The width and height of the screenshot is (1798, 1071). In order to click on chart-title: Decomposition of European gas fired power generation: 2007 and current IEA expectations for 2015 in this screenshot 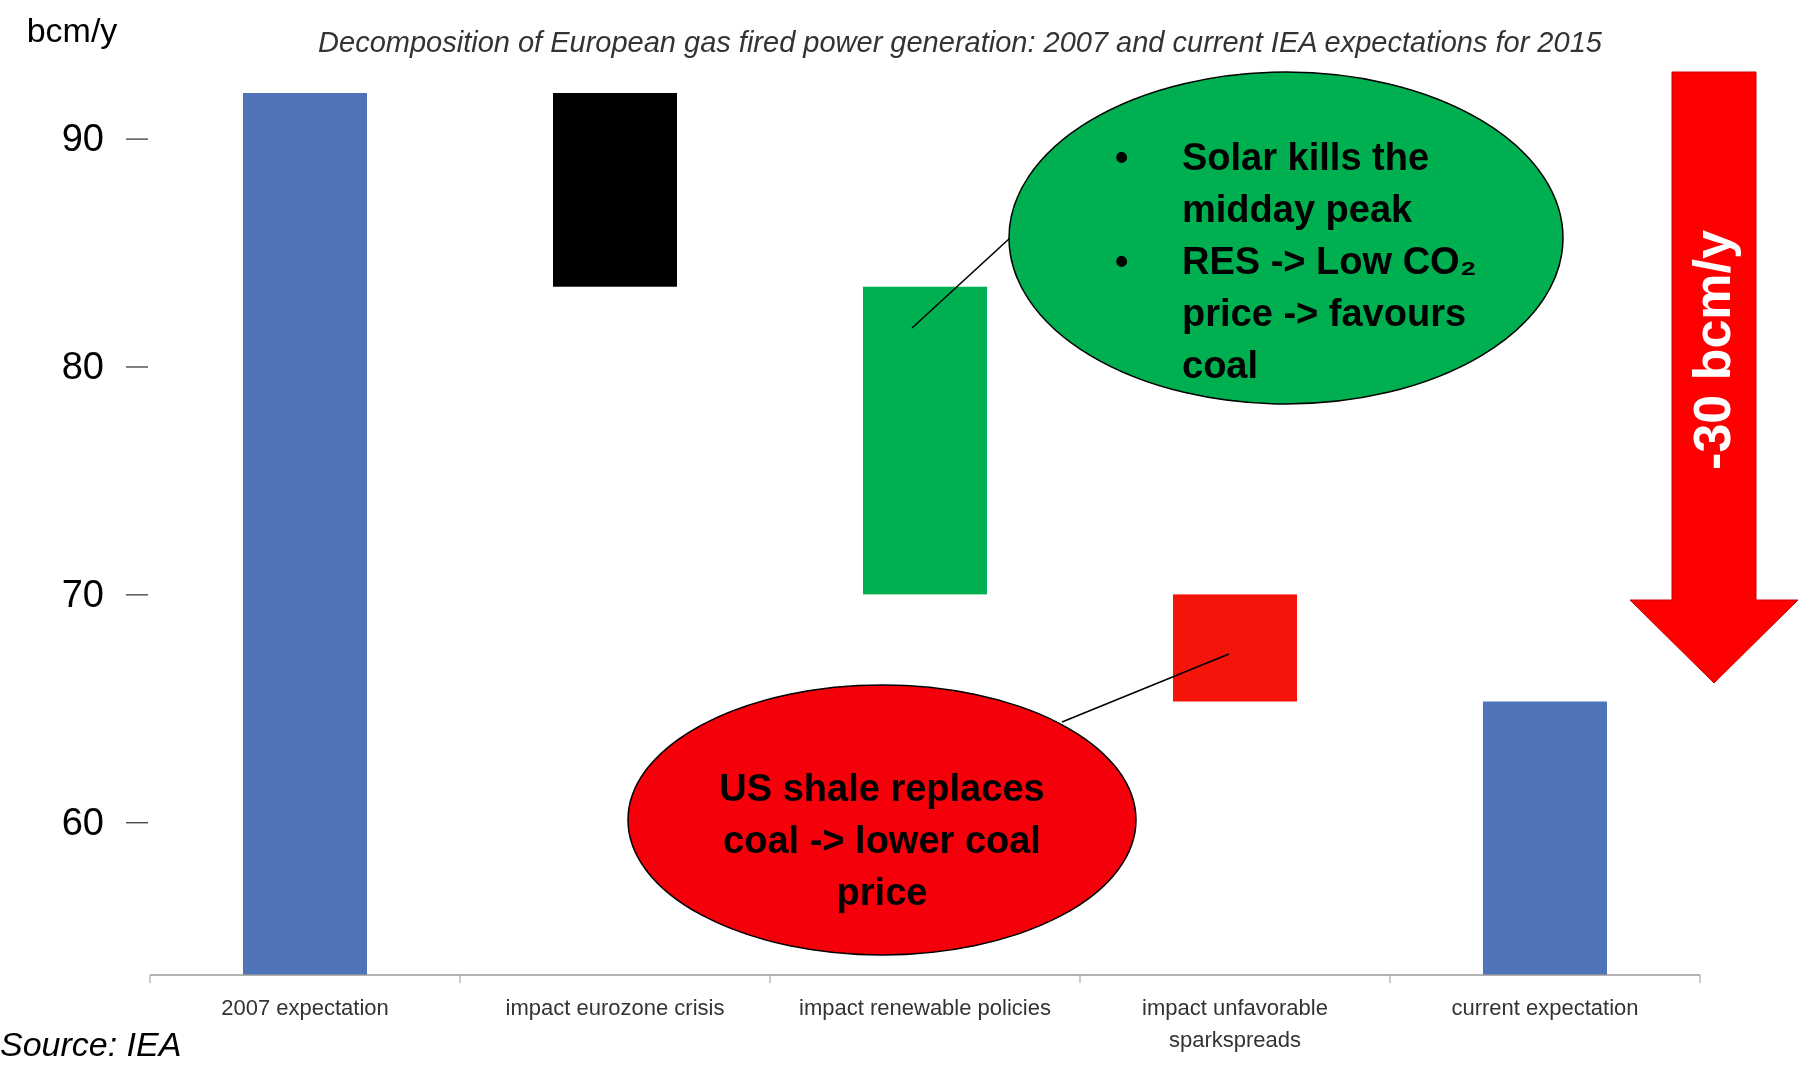, I will do `click(960, 42)`.